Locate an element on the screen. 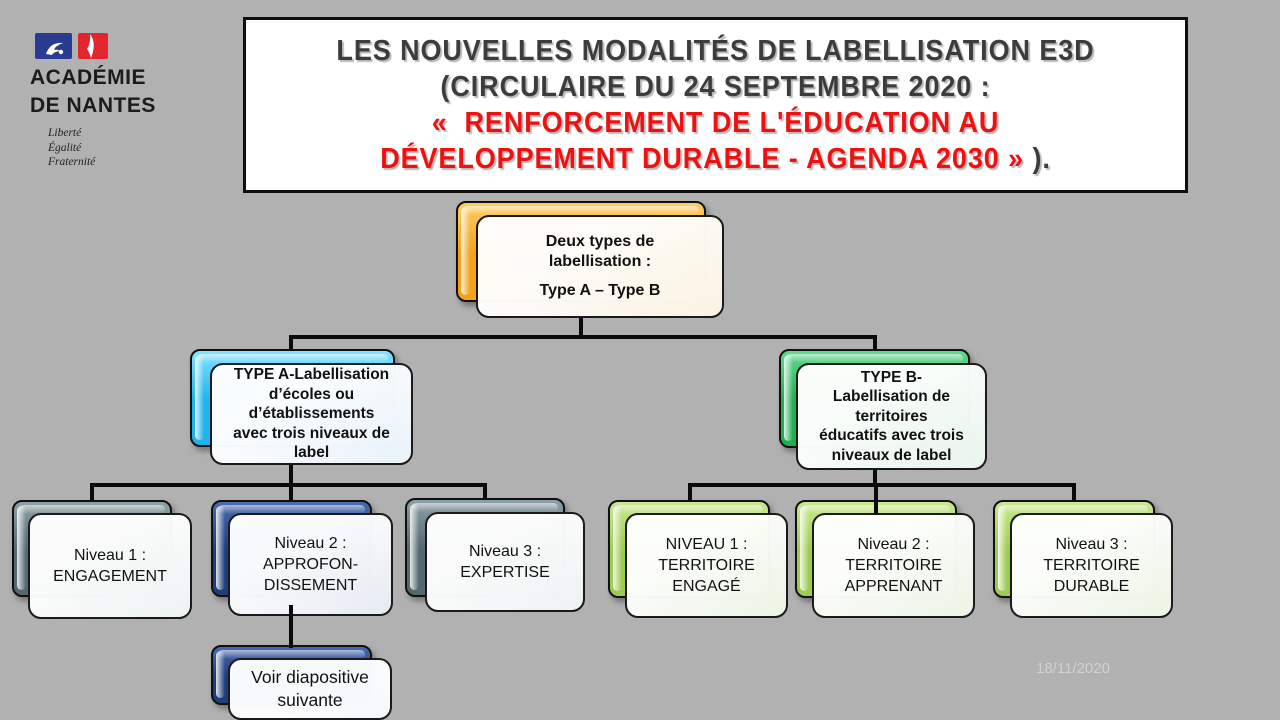 The image size is (1280, 720). node-type-b-text: éducatifs avec trois is located at coordinates (891, 436).